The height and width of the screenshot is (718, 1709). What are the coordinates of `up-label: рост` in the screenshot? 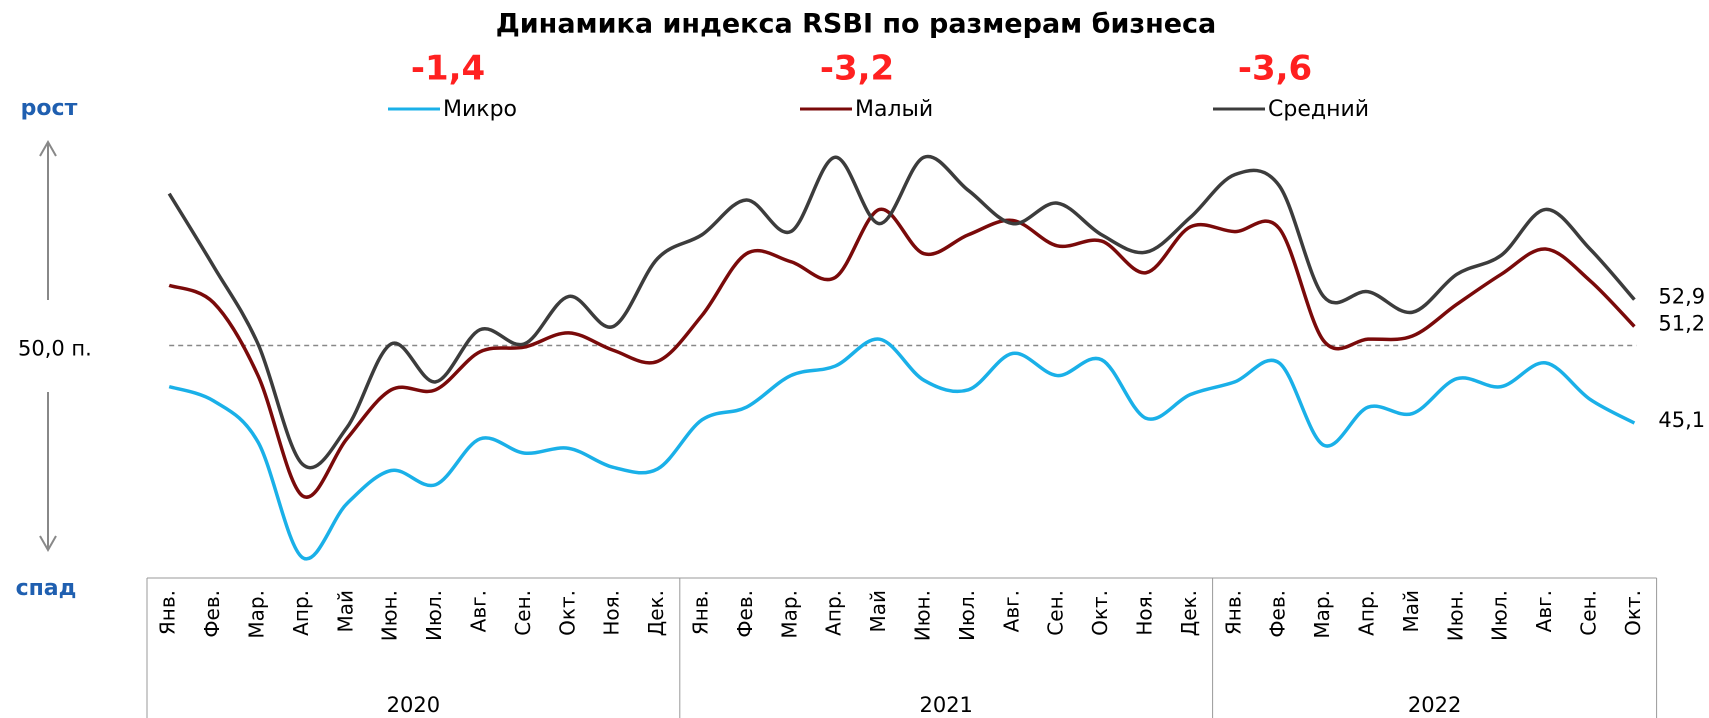 It's located at (49, 108).